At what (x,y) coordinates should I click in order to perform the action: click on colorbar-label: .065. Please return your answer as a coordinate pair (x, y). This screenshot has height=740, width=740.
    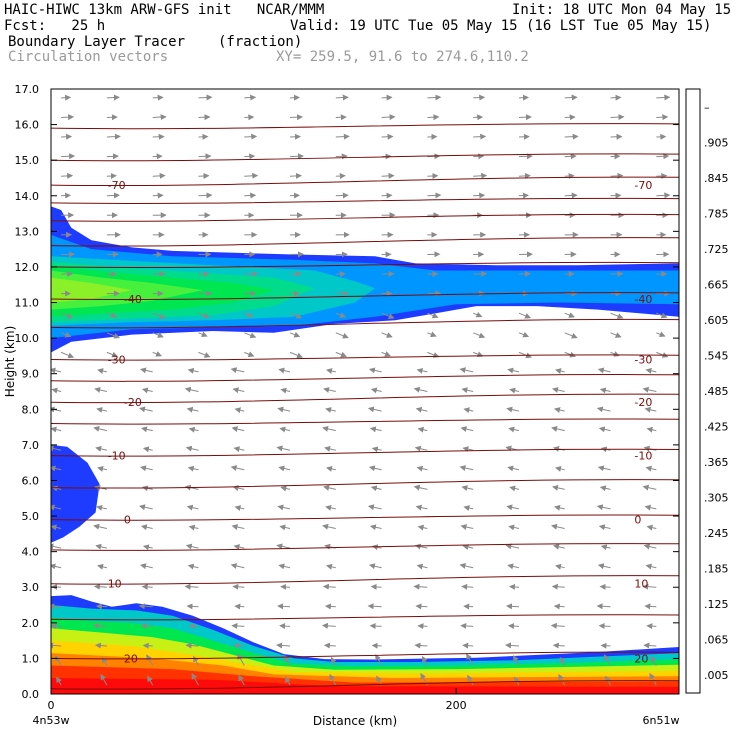
    Looking at the image, I should click on (716, 640).